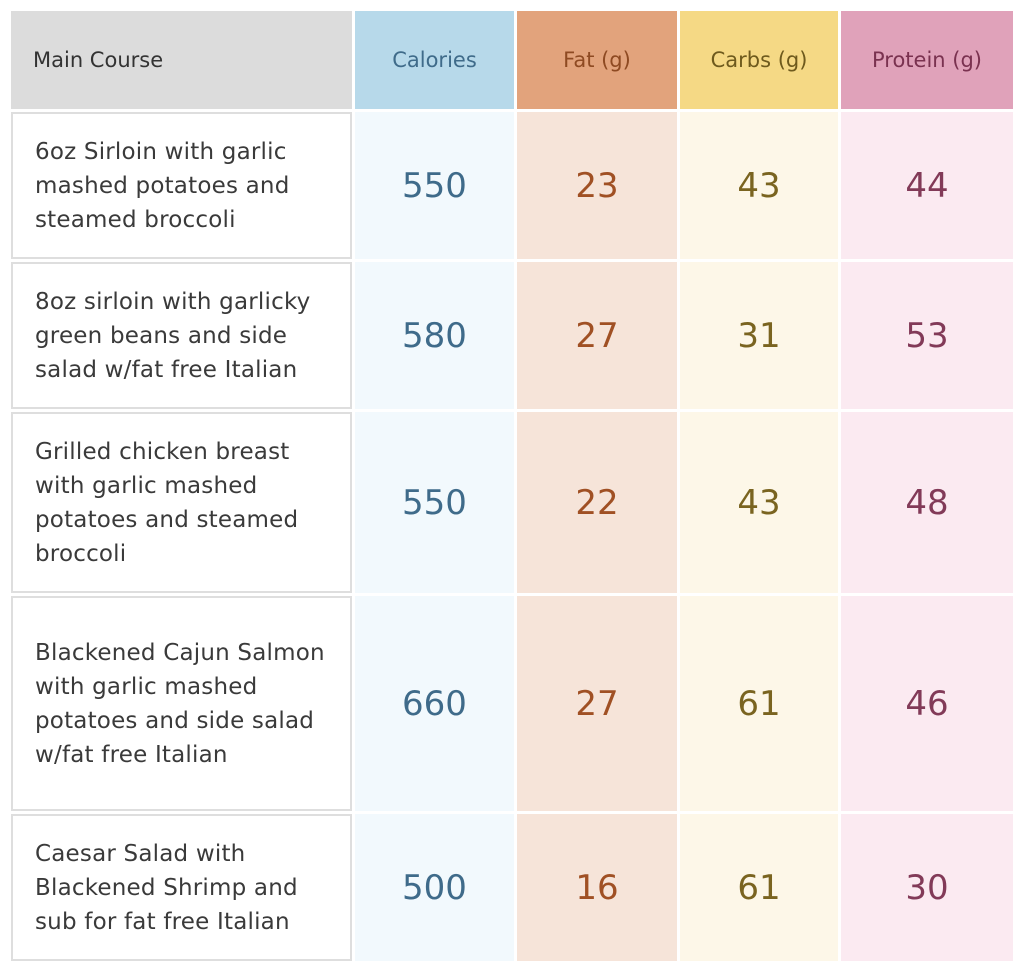 The height and width of the screenshot is (970, 1024). I want to click on protein-value: 30, so click(927, 887).